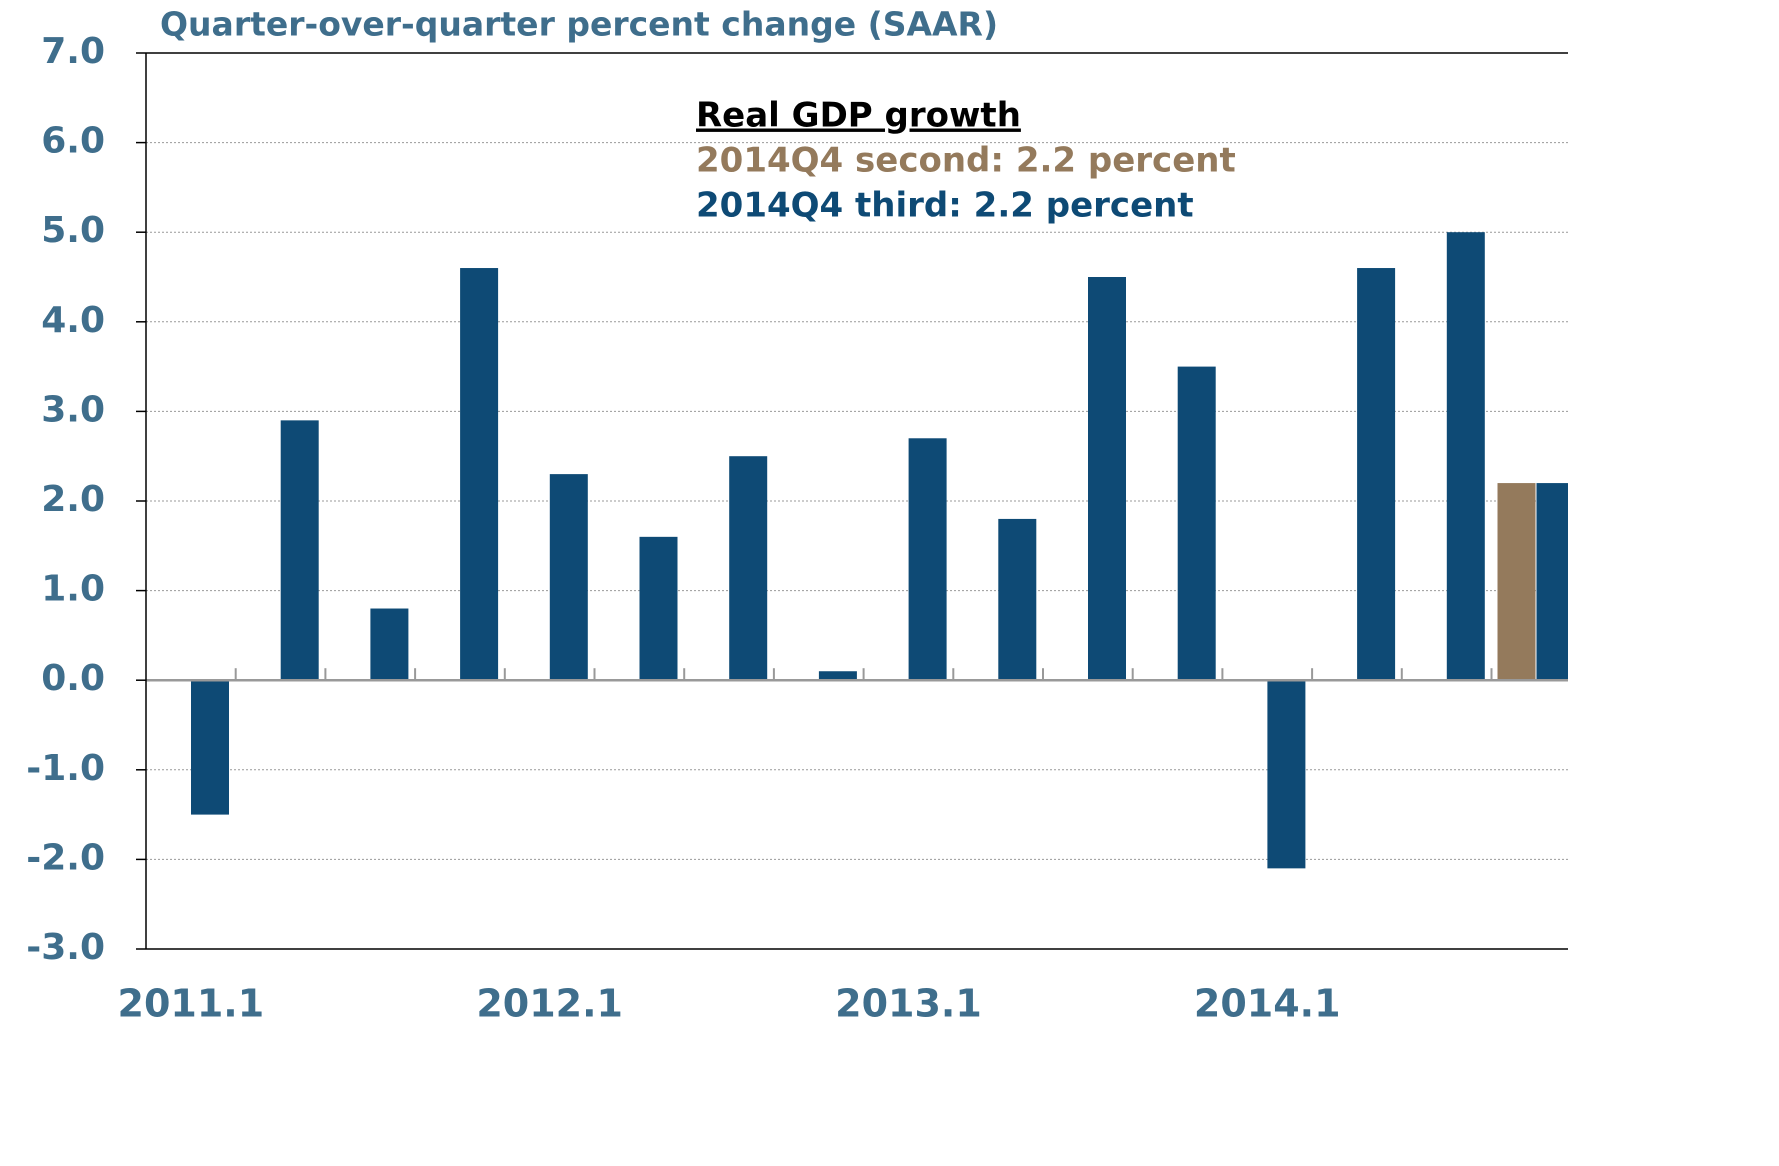 Image resolution: width=1779 pixels, height=1166 pixels. What do you see at coordinates (73, 409) in the screenshot?
I see `y-tick-label: 3.0` at bounding box center [73, 409].